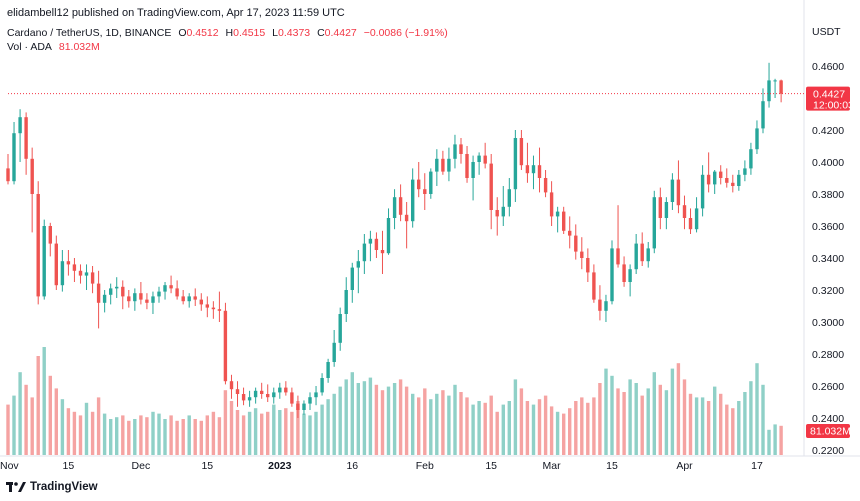 The width and height of the screenshot is (860, 501). Describe the element at coordinates (552, 466) in the screenshot. I see `time-tick-label: Mar` at that location.